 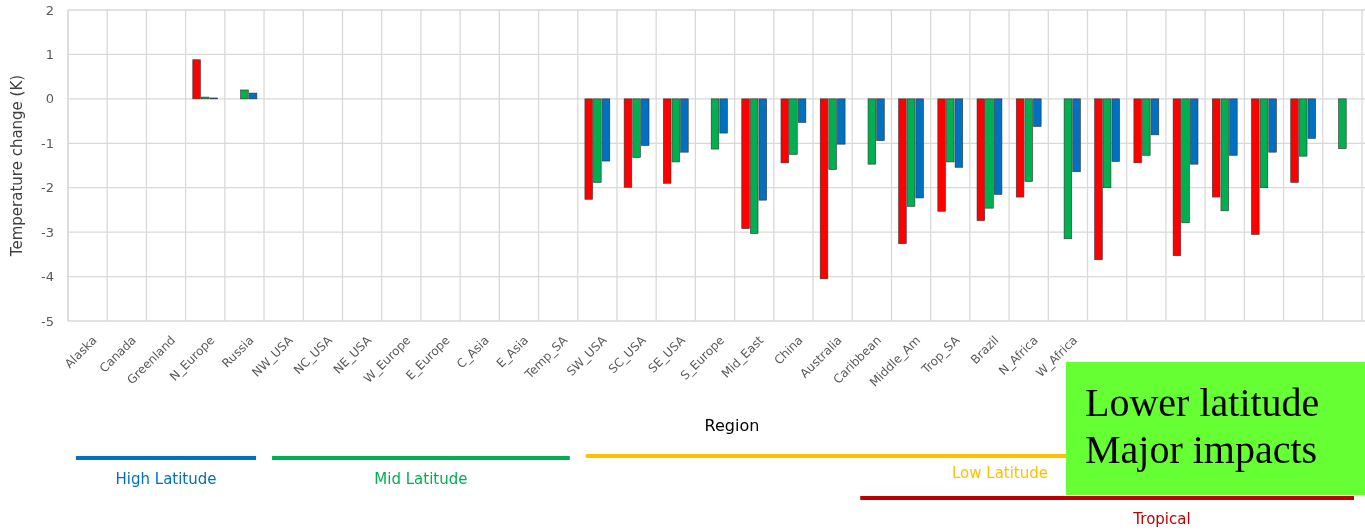 I want to click on y-tick-label: 1, so click(x=49, y=54).